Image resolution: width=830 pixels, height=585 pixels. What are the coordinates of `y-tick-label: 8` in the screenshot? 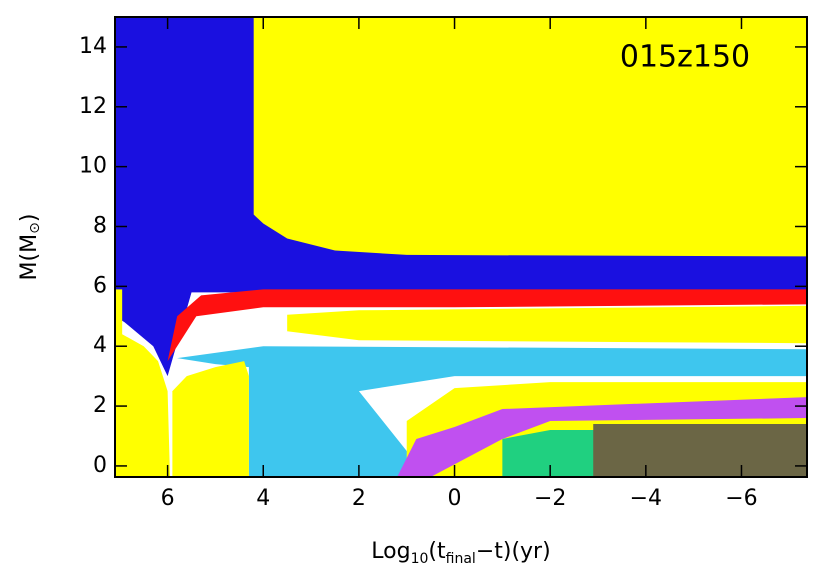 It's located at (100, 225).